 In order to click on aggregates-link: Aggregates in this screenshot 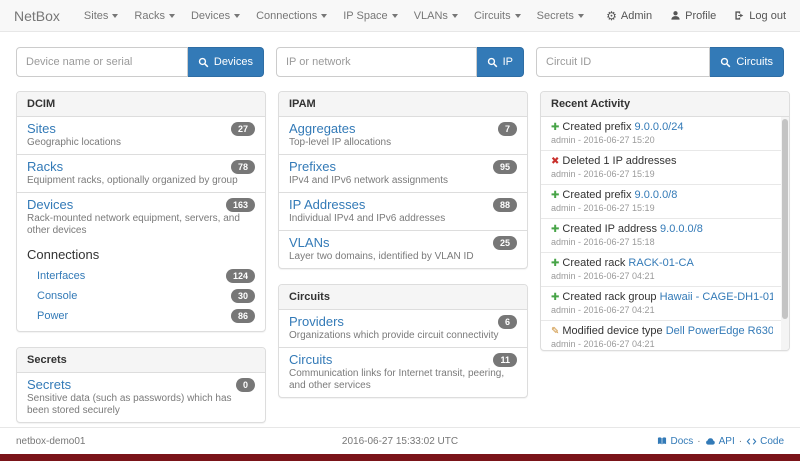, I will do `click(322, 128)`.